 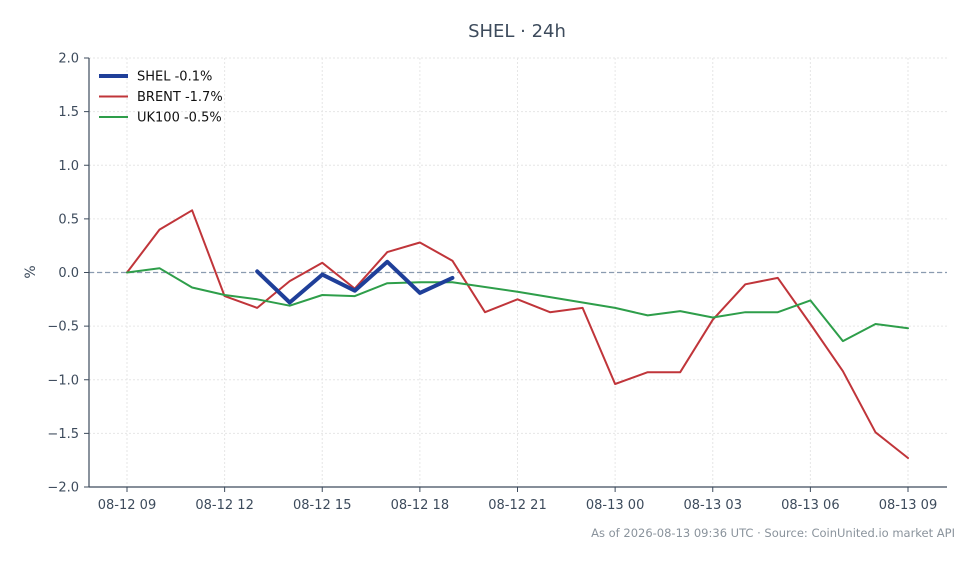 I want to click on x-tick-label: 08-12 18, so click(x=420, y=505).